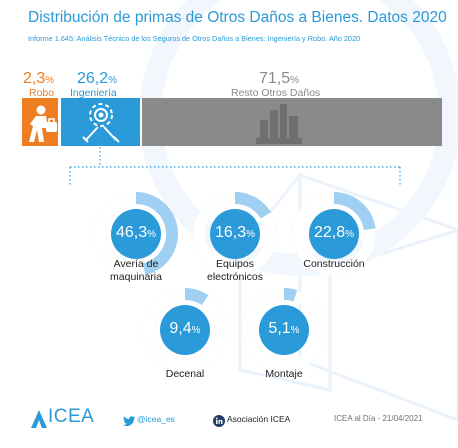 This screenshot has height=448, width=458. I want to click on twitter-icon, so click(129, 421).